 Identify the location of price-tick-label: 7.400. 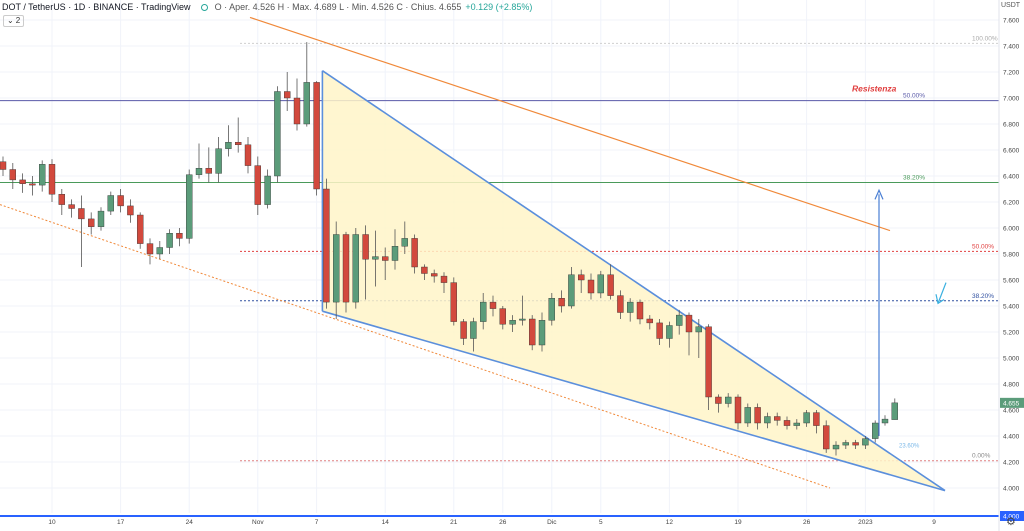
(1011, 47).